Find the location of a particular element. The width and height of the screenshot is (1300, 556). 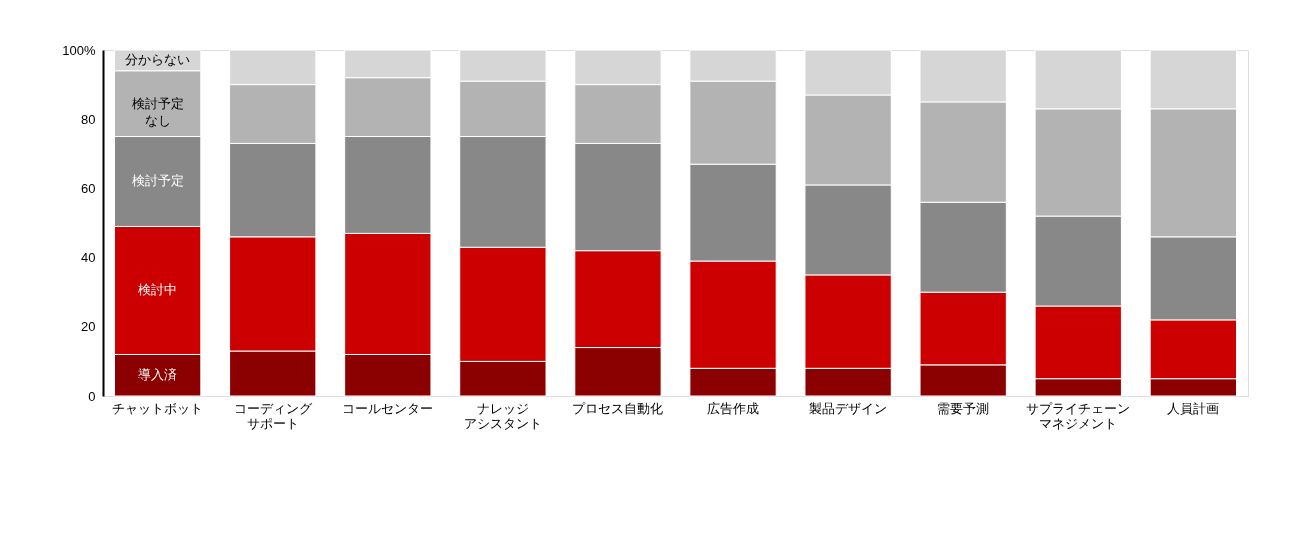

series-label: 検討予定 is located at coordinates (157, 181).